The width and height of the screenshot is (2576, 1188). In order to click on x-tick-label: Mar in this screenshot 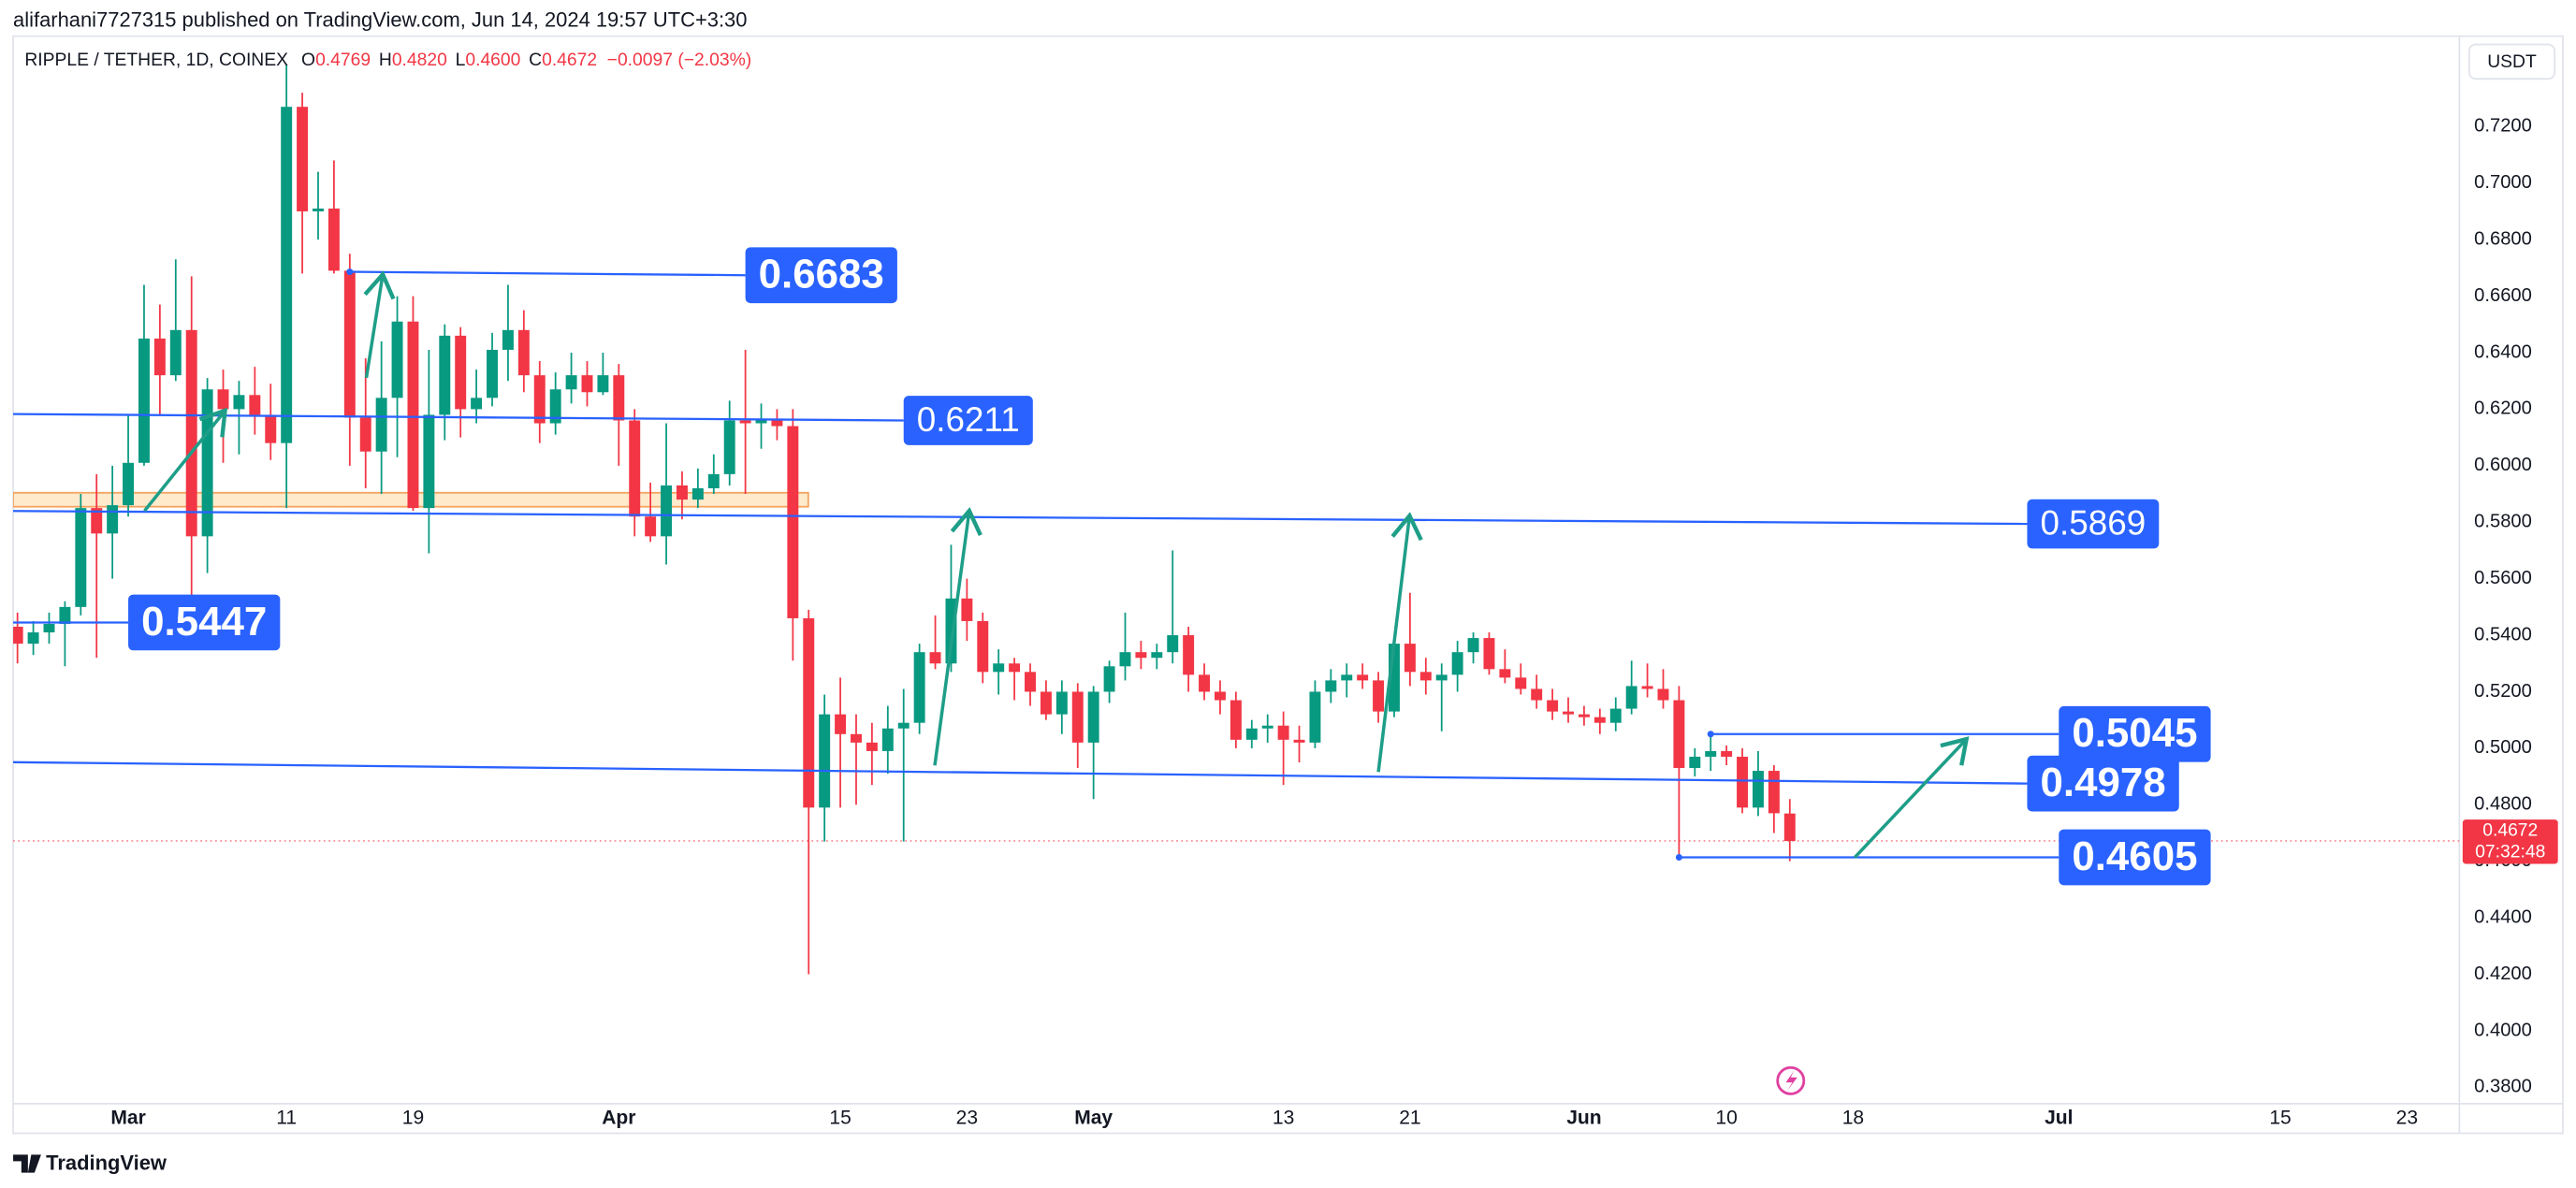, I will do `click(127, 1117)`.